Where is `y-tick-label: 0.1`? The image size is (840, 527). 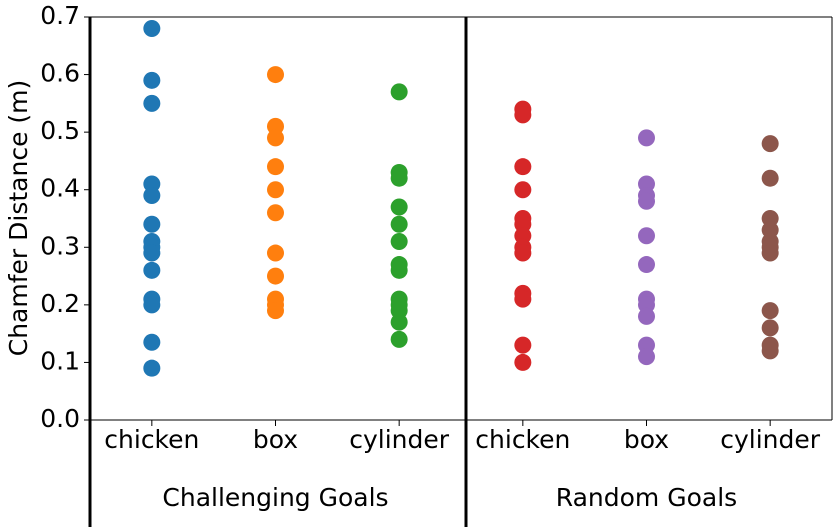 y-tick-label: 0.1 is located at coordinates (60, 360).